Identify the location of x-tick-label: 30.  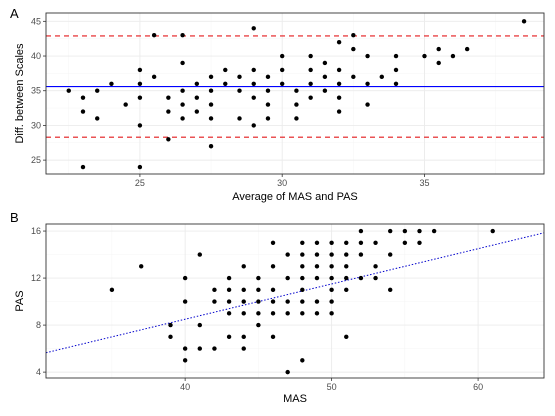
(282, 183).